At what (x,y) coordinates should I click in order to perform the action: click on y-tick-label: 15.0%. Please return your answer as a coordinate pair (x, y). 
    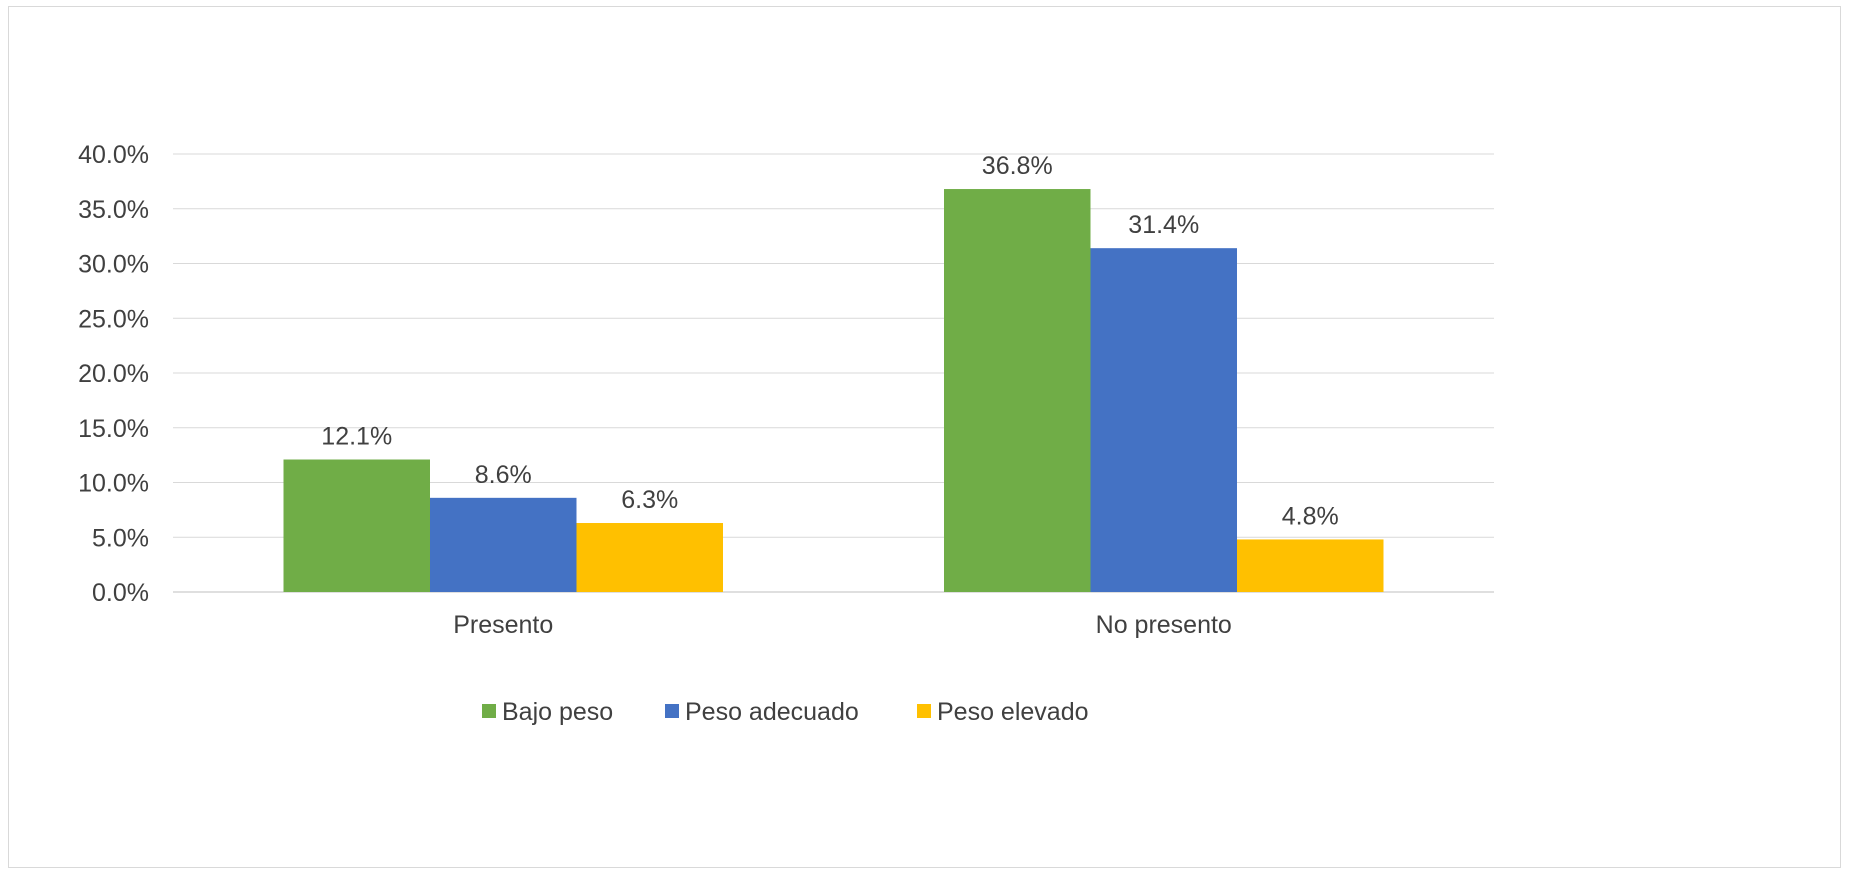
    Looking at the image, I should click on (113, 429).